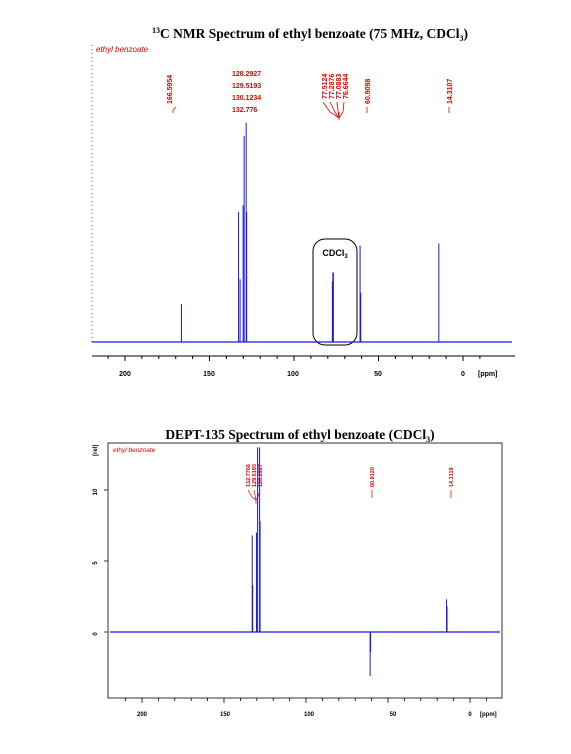  What do you see at coordinates (246, 86) in the screenshot?
I see `c13-peak-label-arom-2: 129.5193` at bounding box center [246, 86].